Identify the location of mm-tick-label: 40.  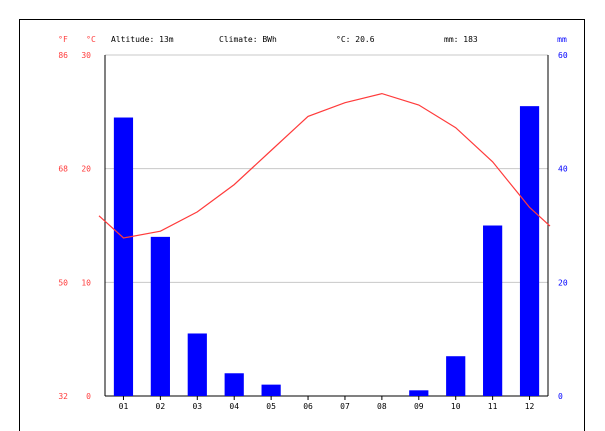
(563, 169).